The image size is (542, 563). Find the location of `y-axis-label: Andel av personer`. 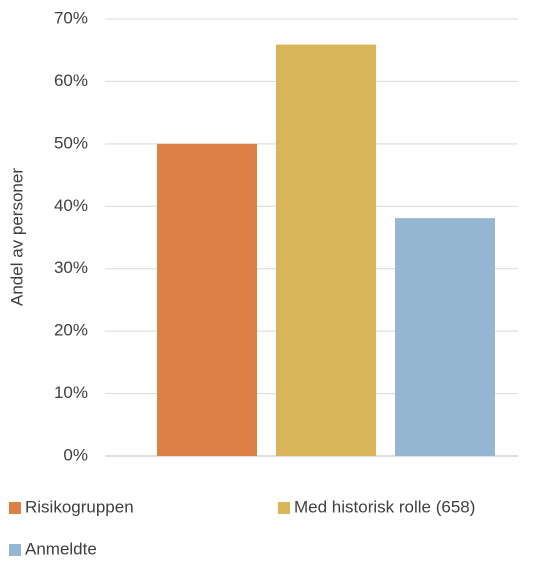

y-axis-label: Andel av personer is located at coordinates (16, 237).